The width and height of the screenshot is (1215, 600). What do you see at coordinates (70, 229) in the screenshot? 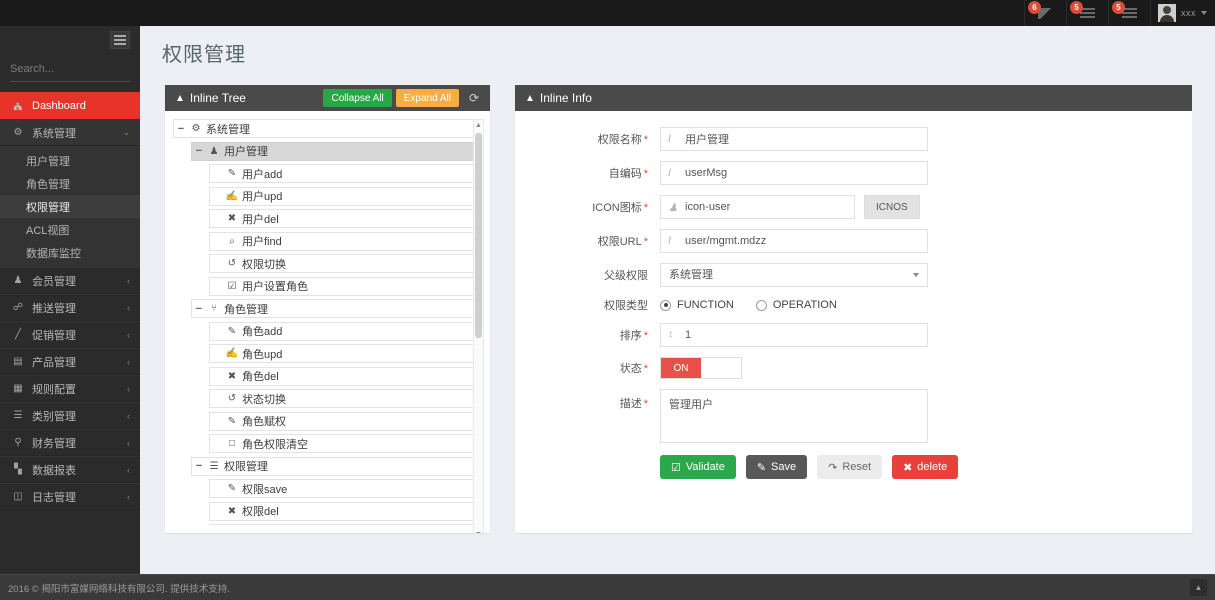
I see `sidebar-subitem-acl-view: ACL视图` at bounding box center [70, 229].